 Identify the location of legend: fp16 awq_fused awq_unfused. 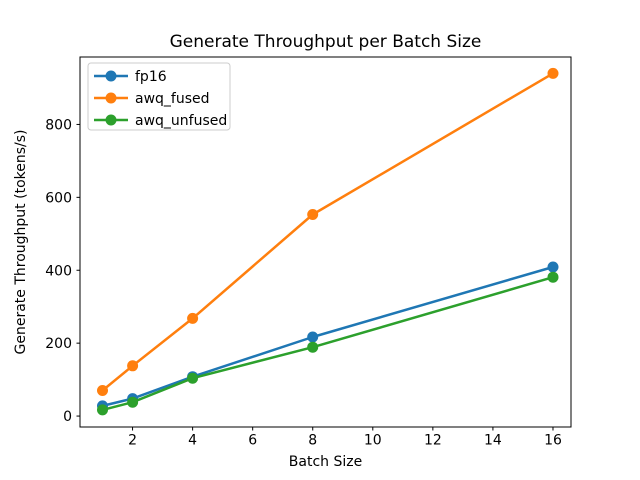
(159, 96).